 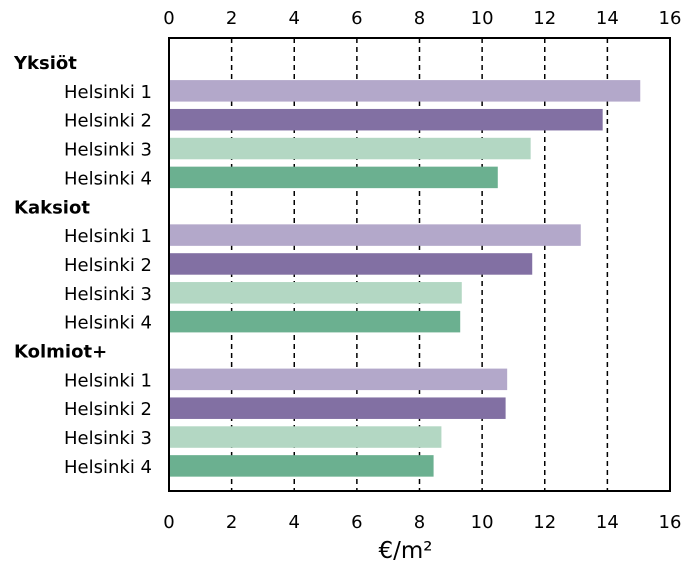 What do you see at coordinates (607, 18) in the screenshot?
I see `x-tick-label-top: 14` at bounding box center [607, 18].